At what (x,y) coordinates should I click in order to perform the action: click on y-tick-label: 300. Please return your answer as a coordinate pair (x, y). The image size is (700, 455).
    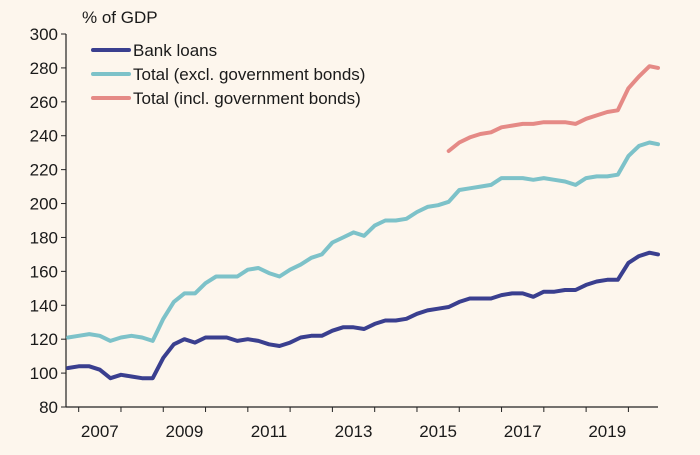
    Looking at the image, I should click on (44, 34).